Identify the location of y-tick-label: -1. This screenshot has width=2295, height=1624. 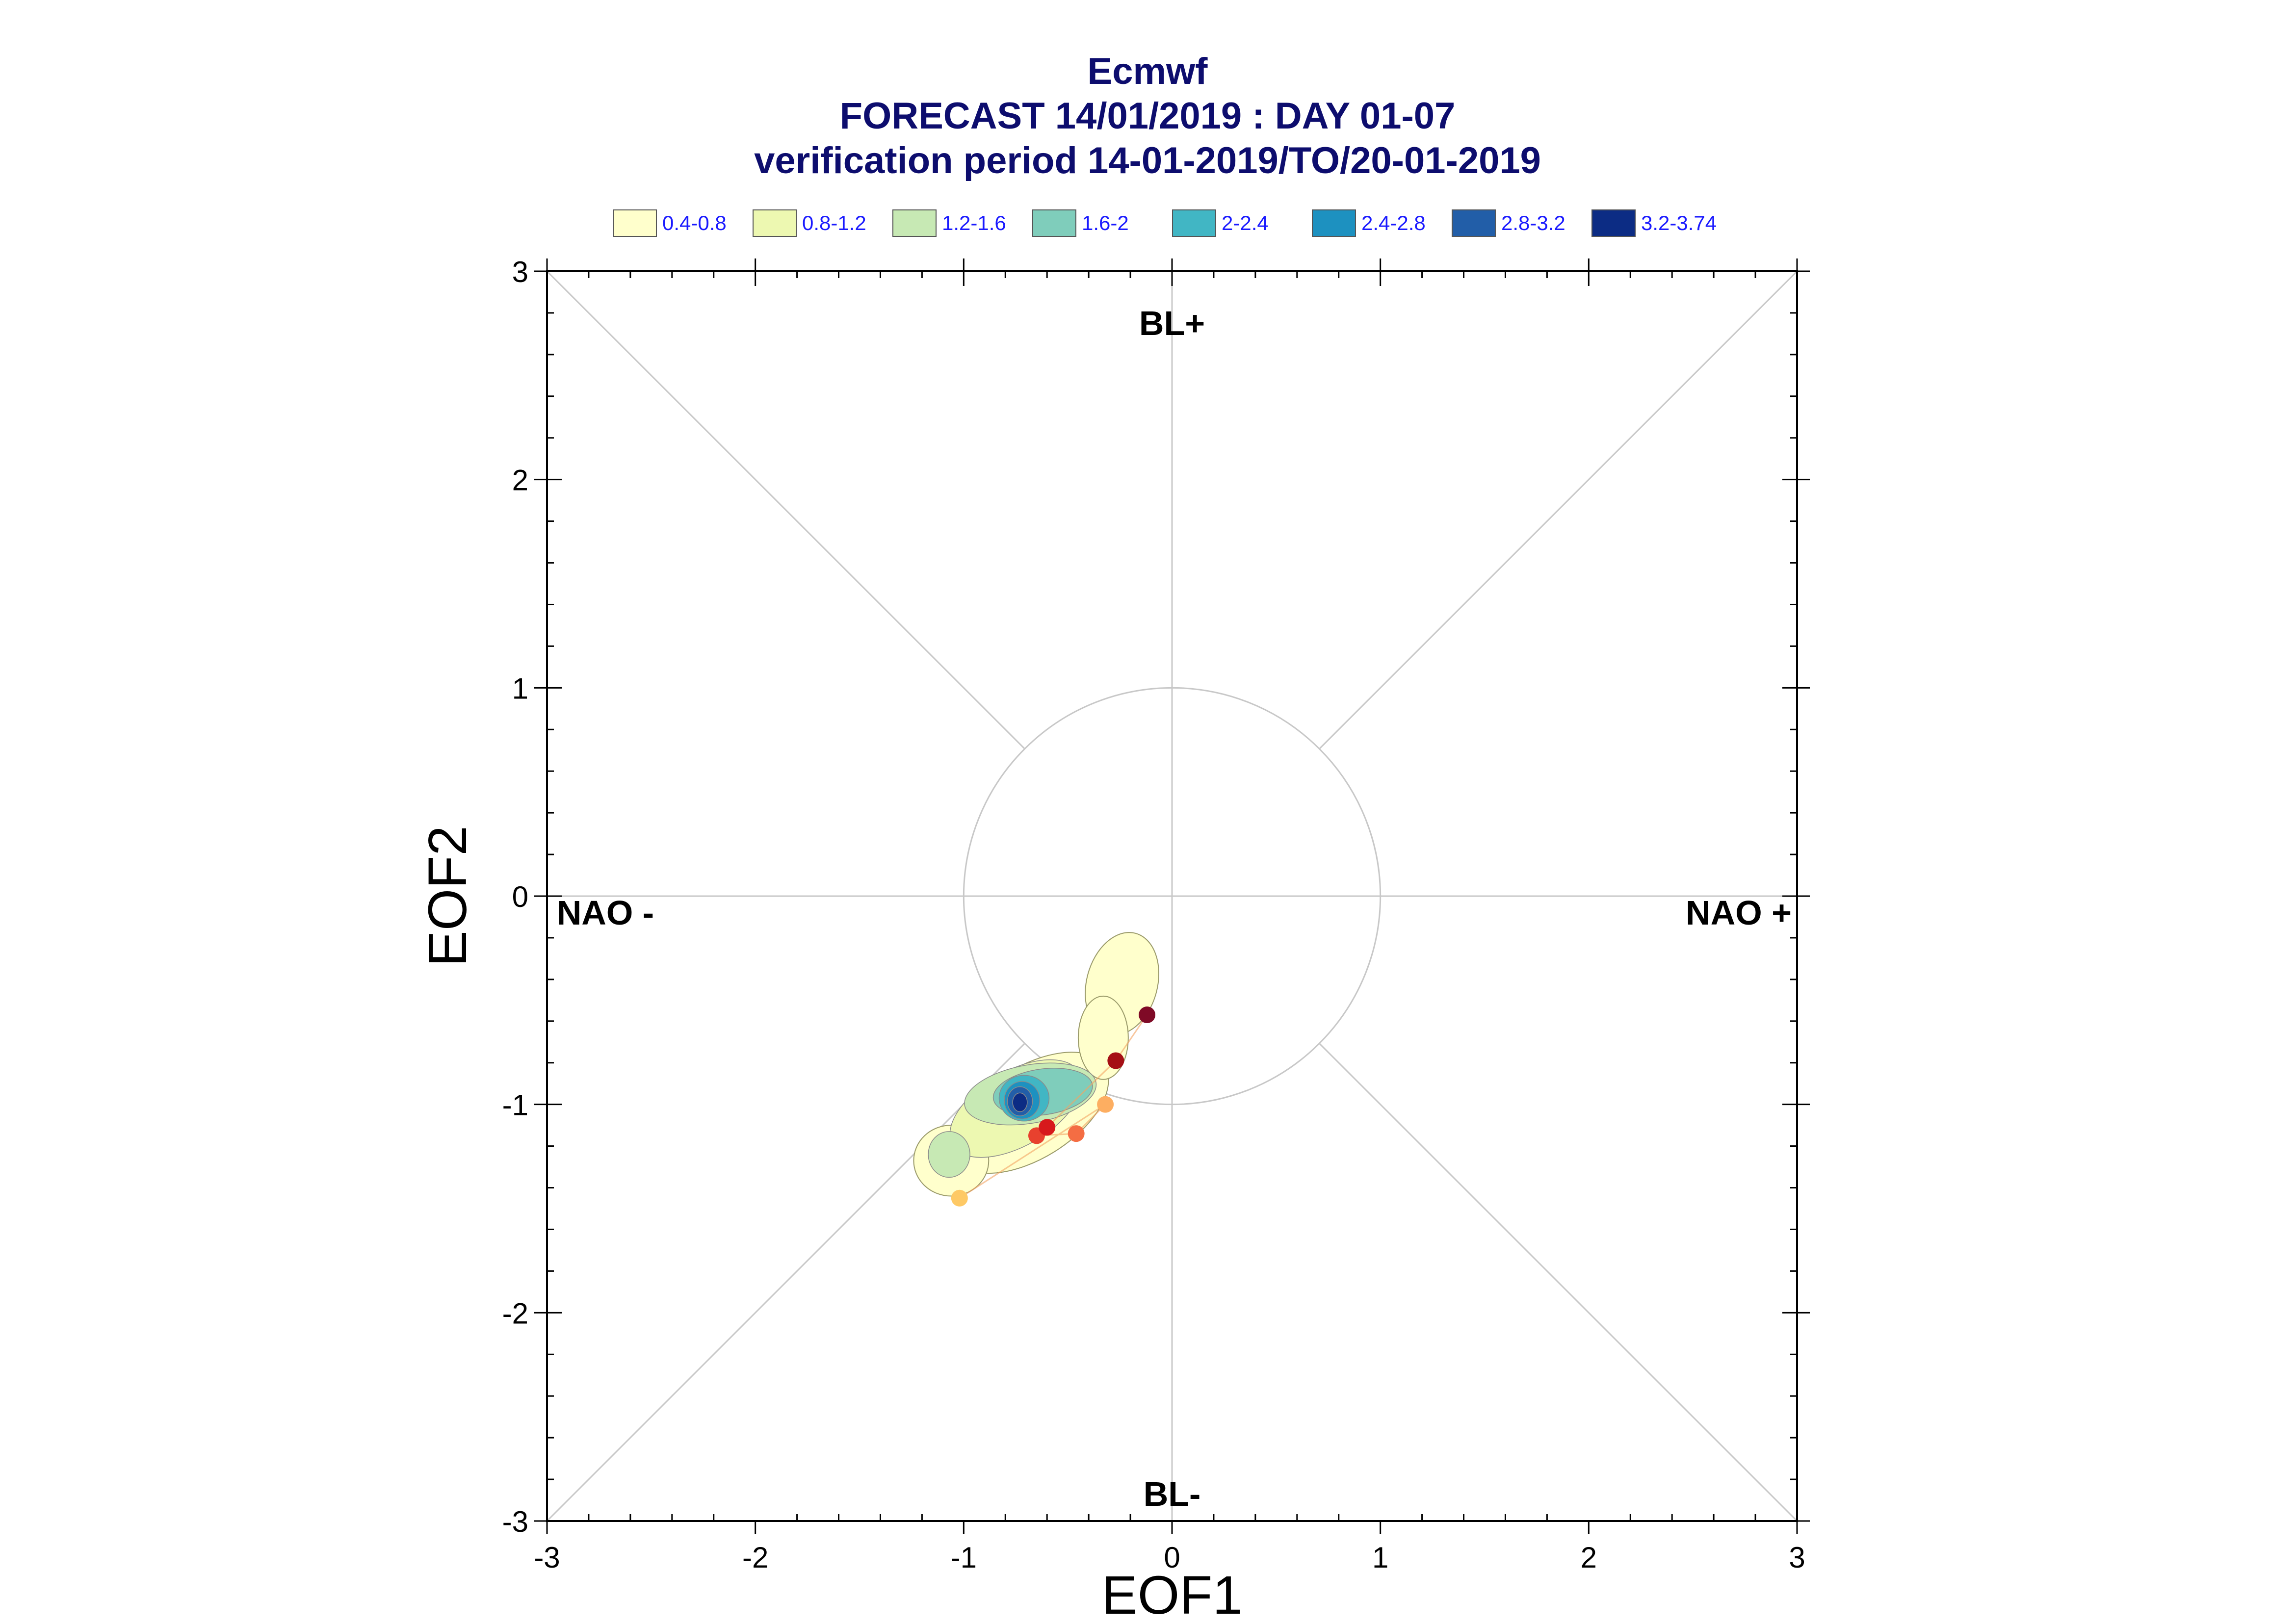
(515, 1105).